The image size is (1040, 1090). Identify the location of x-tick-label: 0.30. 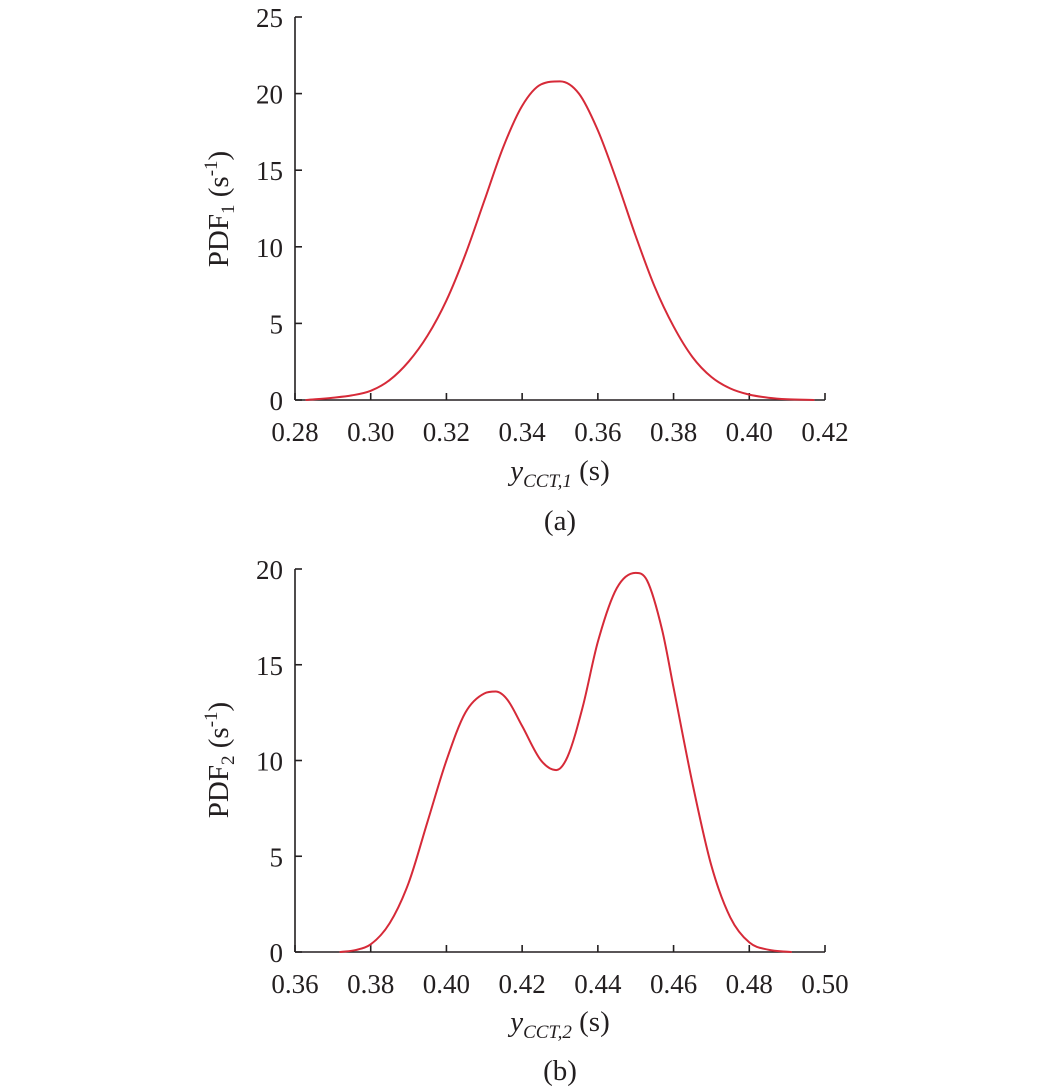
(370, 432).